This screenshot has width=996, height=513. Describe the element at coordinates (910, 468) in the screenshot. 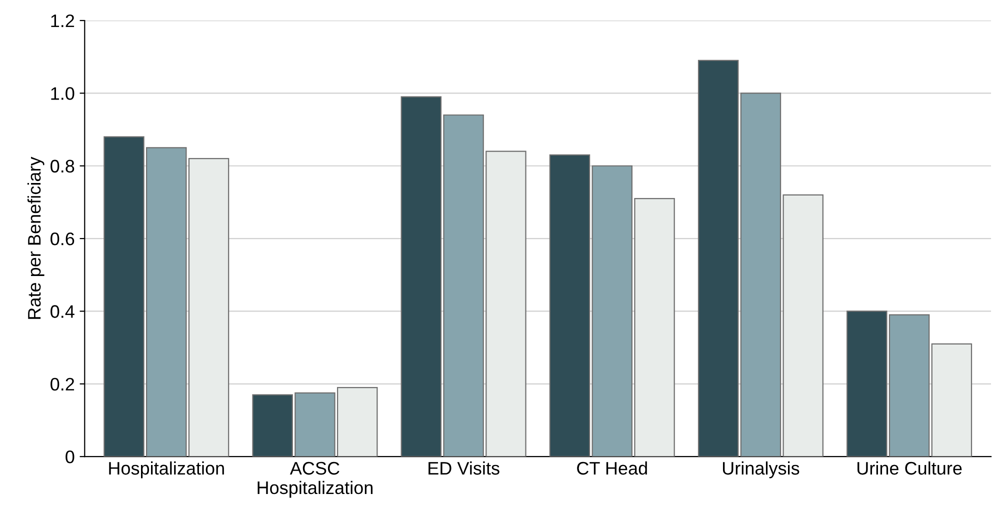

I see `x-tick-label: Urine Culture` at that location.